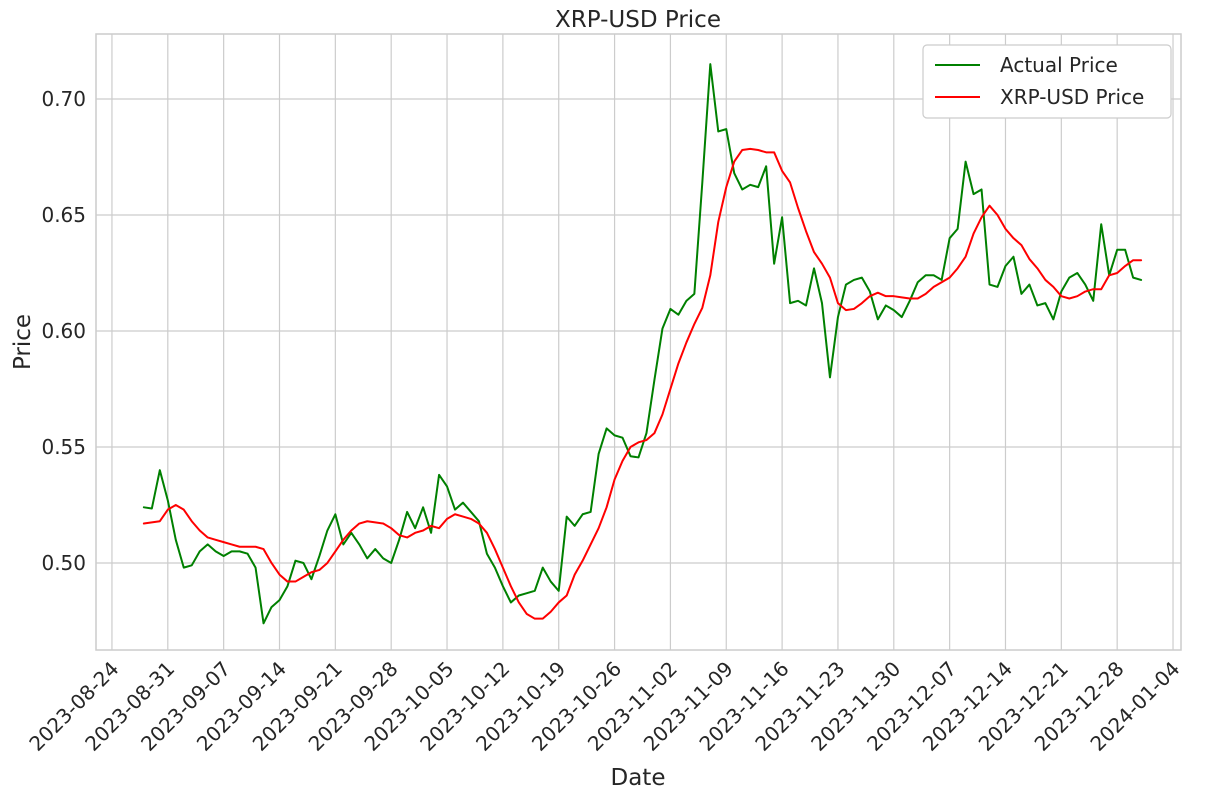  I want to click on legend-box, so click(1047, 81).